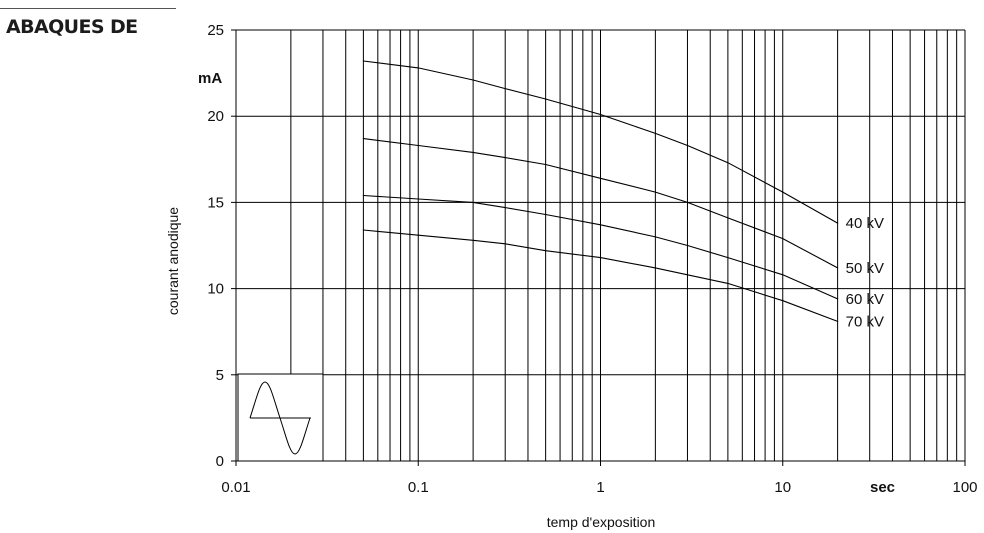 This screenshot has height=533, width=984. Describe the element at coordinates (173, 261) in the screenshot. I see `y-axis-title: courant anodique` at that location.